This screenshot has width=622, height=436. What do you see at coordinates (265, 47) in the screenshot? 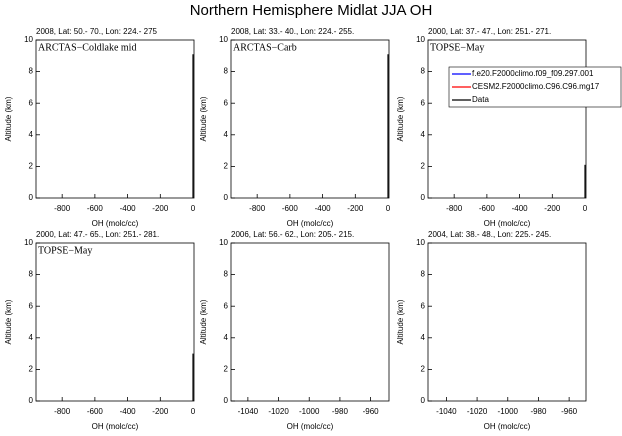
I see `panel-label: ARCTAS−Carb` at bounding box center [265, 47].